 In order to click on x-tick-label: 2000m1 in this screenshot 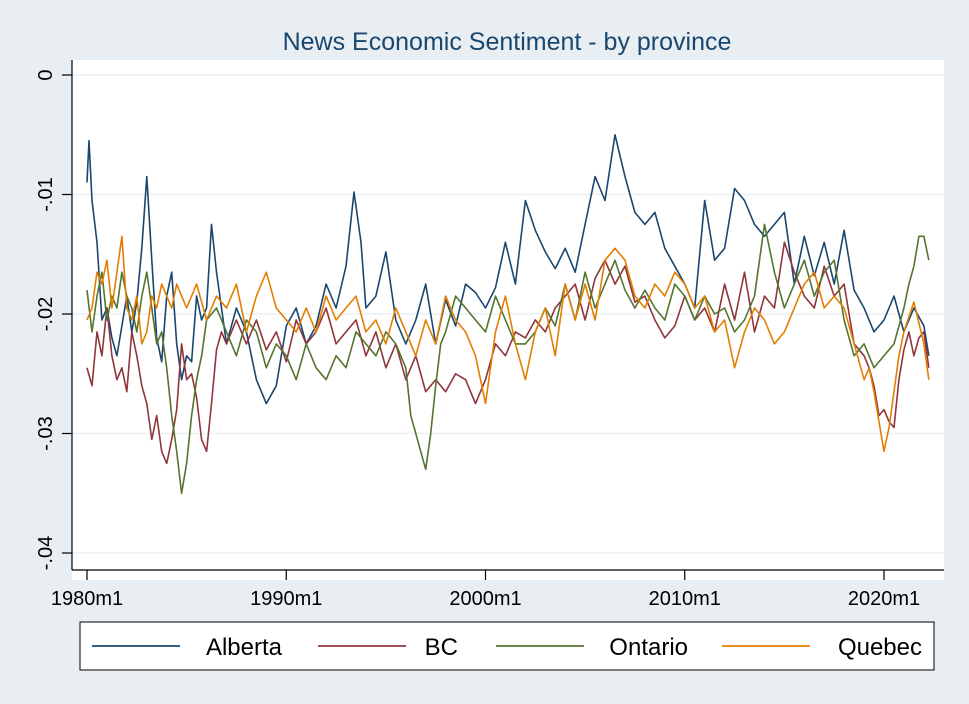, I will do `click(485, 599)`.